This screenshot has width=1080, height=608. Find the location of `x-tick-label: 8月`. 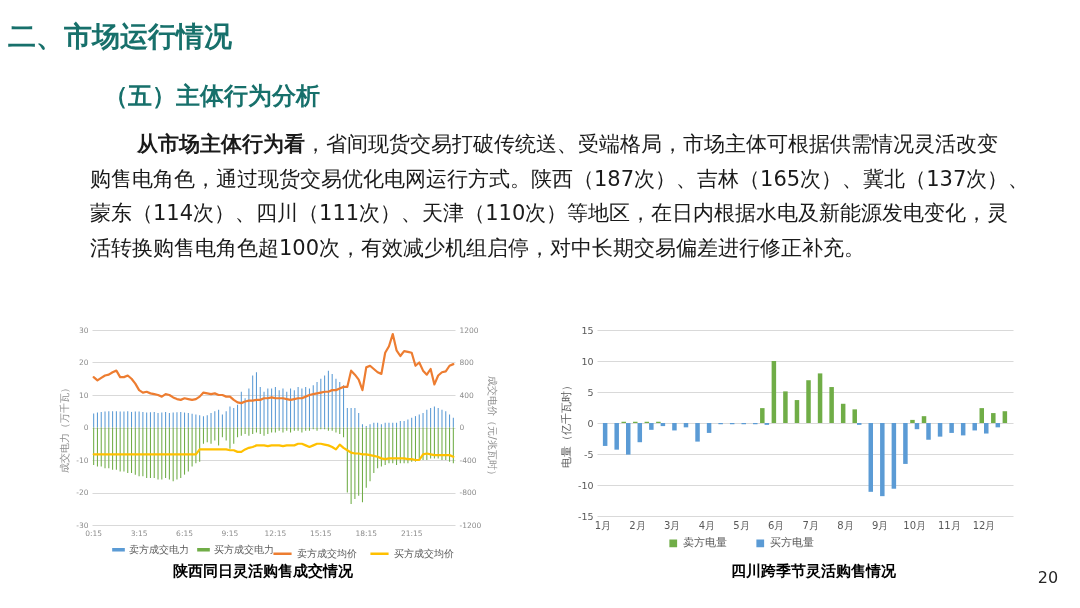

x-tick-label: 8月 is located at coordinates (845, 525).